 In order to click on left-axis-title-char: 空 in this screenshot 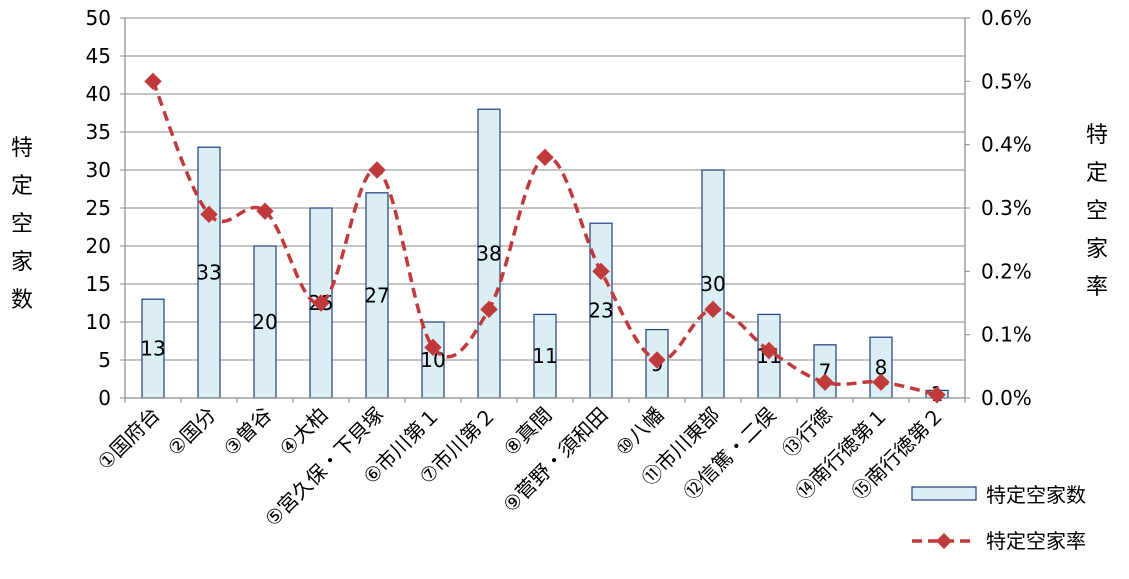, I will do `click(22, 224)`.